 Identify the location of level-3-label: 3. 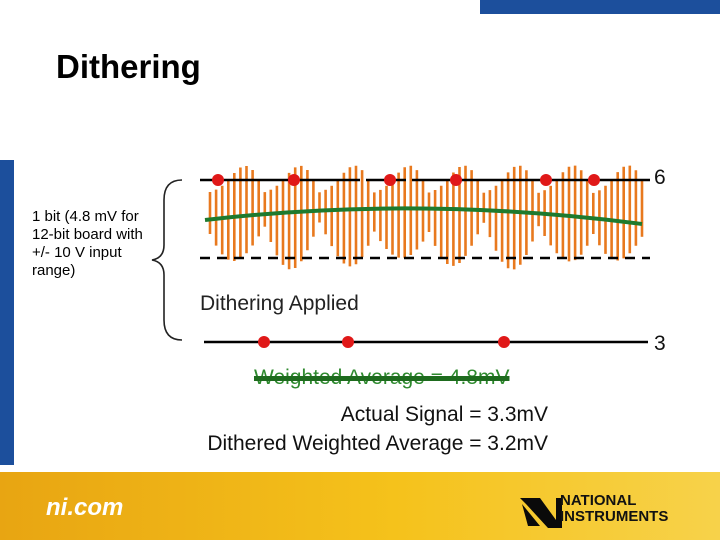
(660, 343).